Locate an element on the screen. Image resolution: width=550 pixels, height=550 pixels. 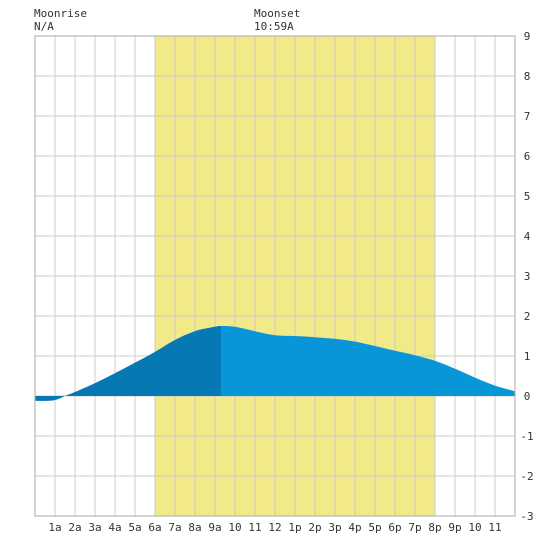
x-tick-label: 2p is located at coordinates (314, 527).